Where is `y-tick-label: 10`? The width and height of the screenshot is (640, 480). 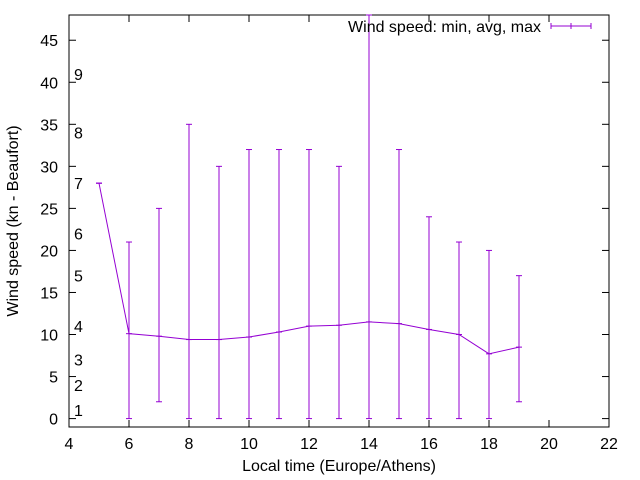 y-tick-label: 10 is located at coordinates (49, 336).